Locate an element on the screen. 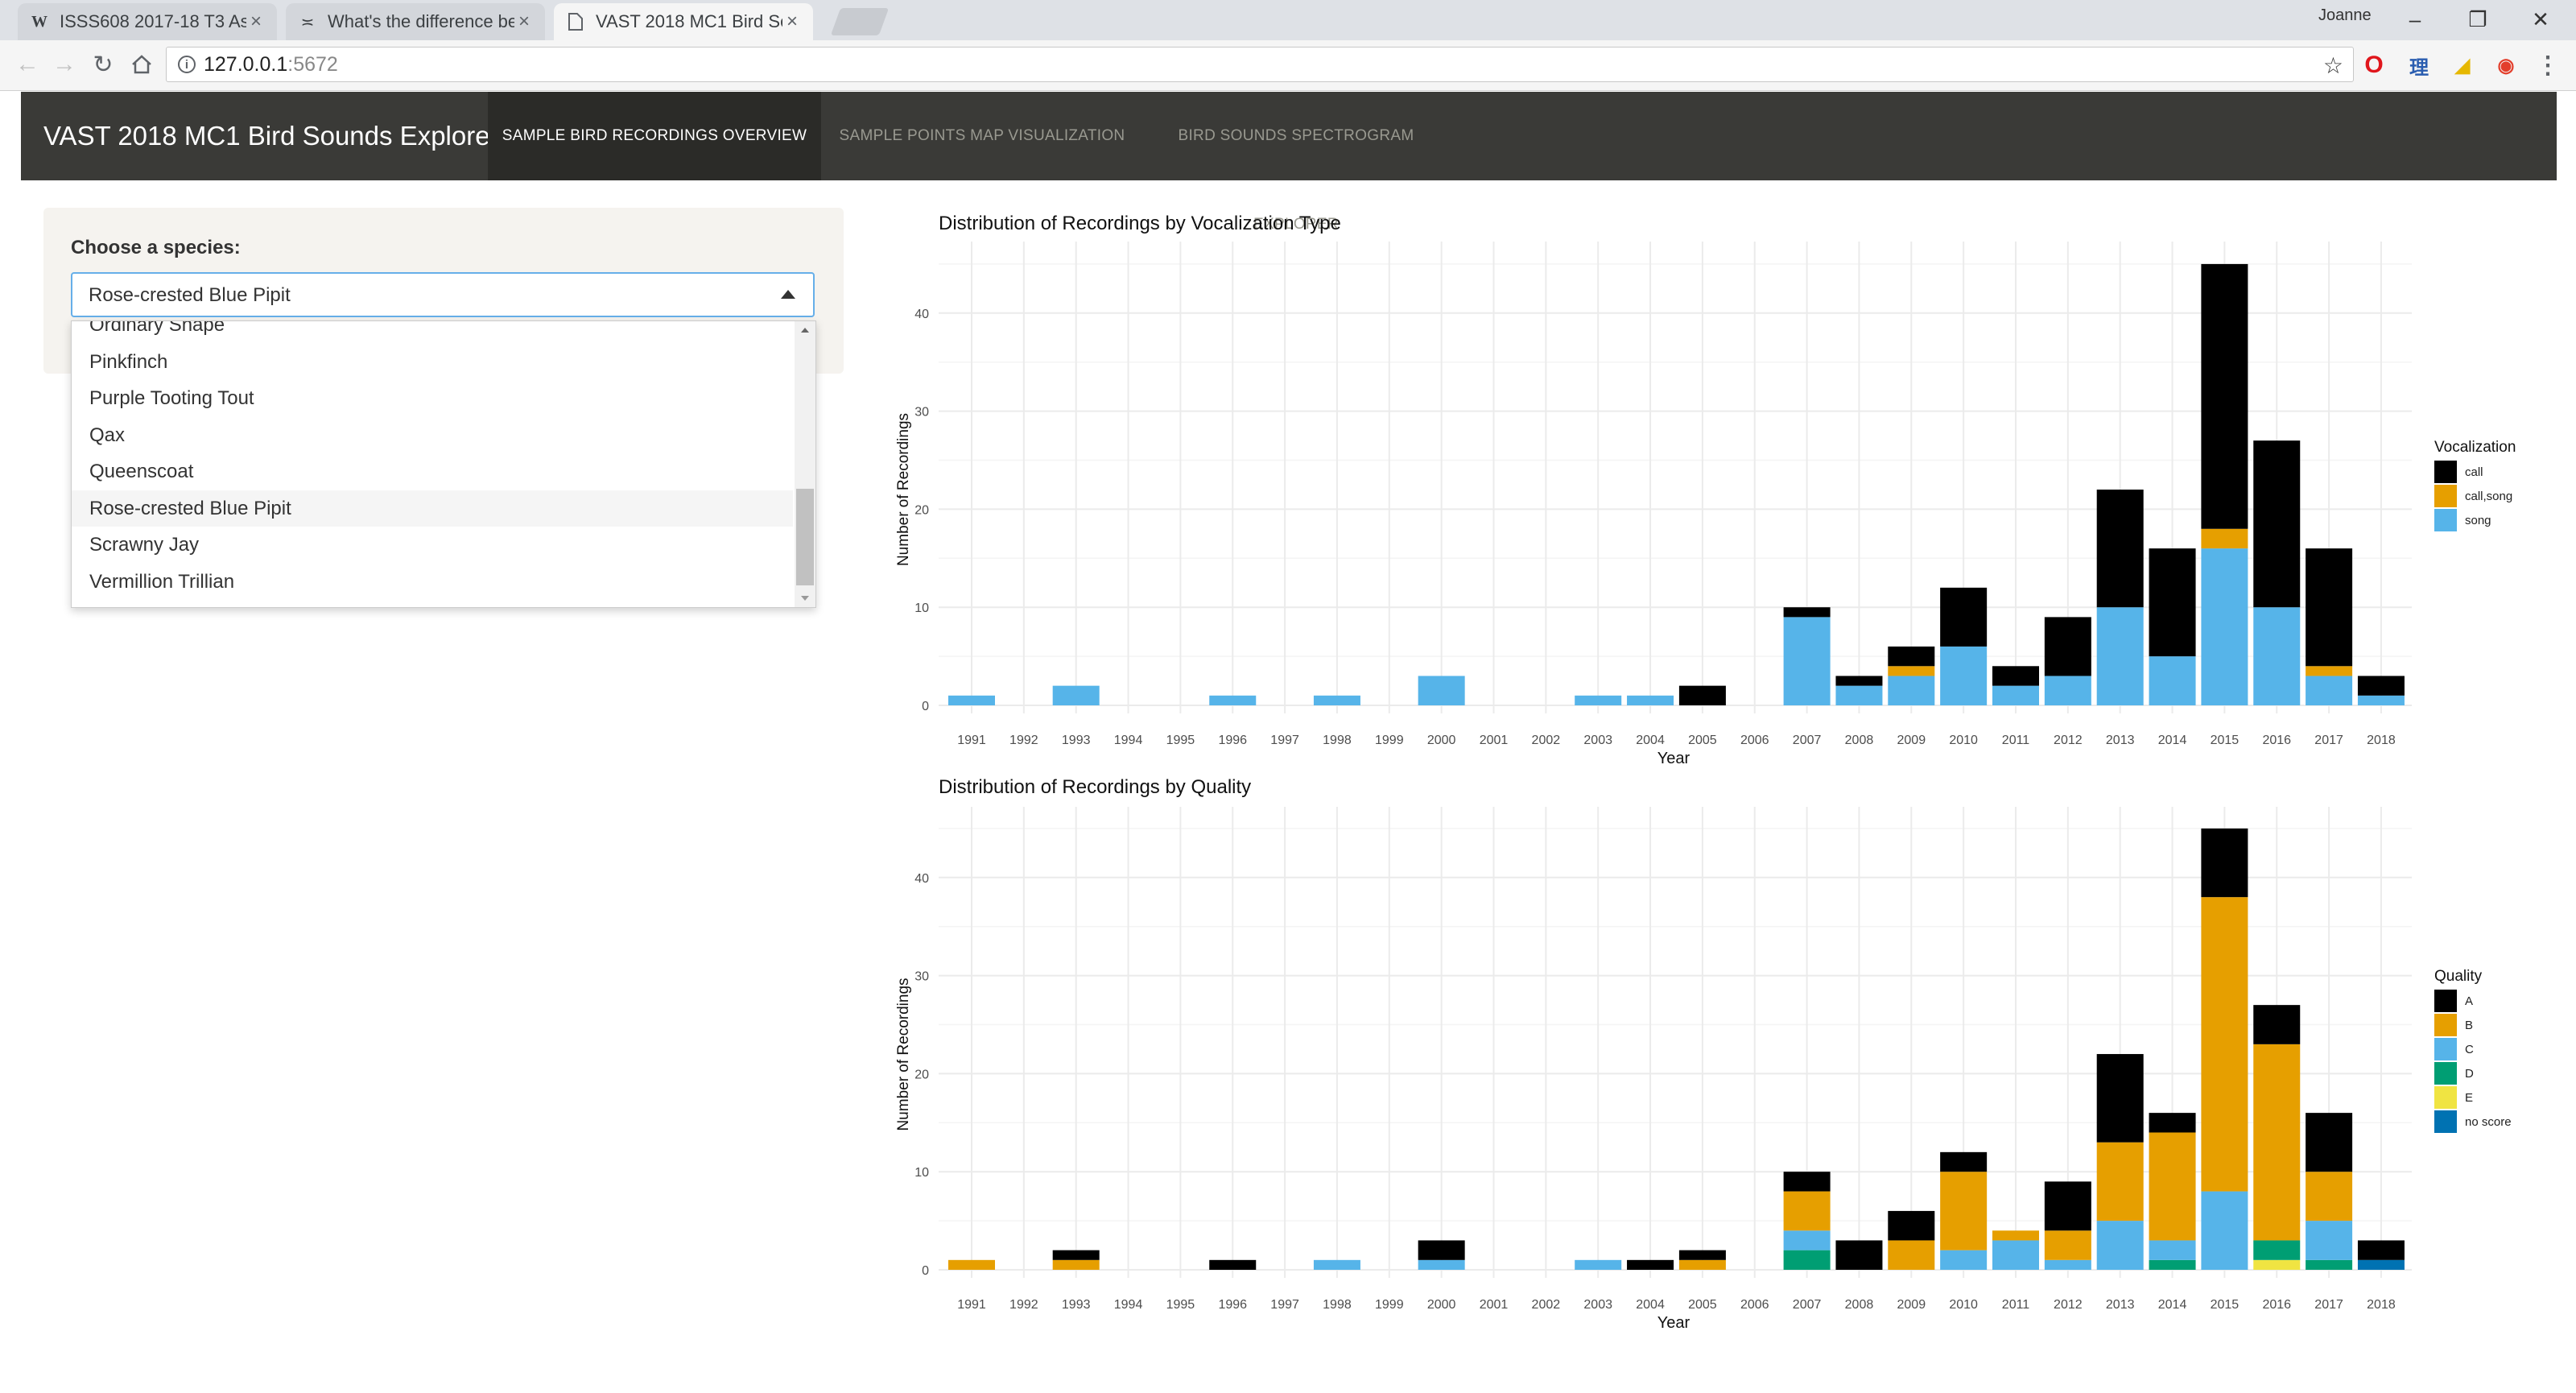 The image size is (2576, 1393). species-option-selected: Rose-crested Blue Pipit is located at coordinates (432, 508).